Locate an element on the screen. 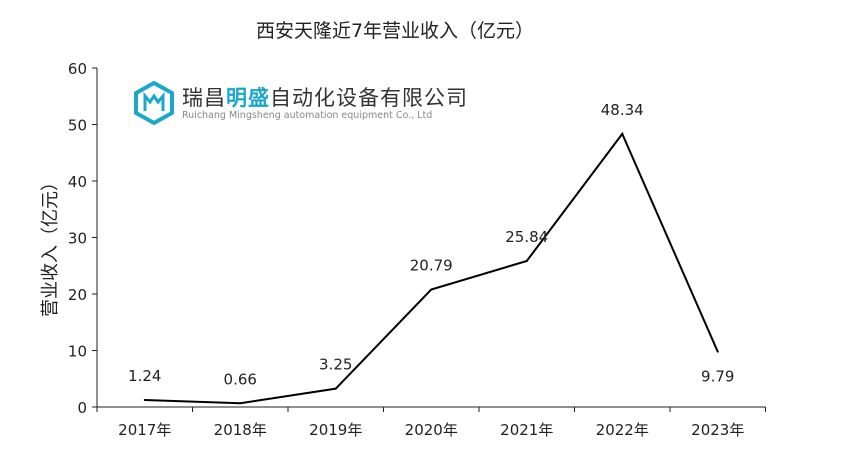 This screenshot has width=854, height=453. company-name-cn: 瑞昌明盛自动化设备有限公司 is located at coordinates (325, 98).